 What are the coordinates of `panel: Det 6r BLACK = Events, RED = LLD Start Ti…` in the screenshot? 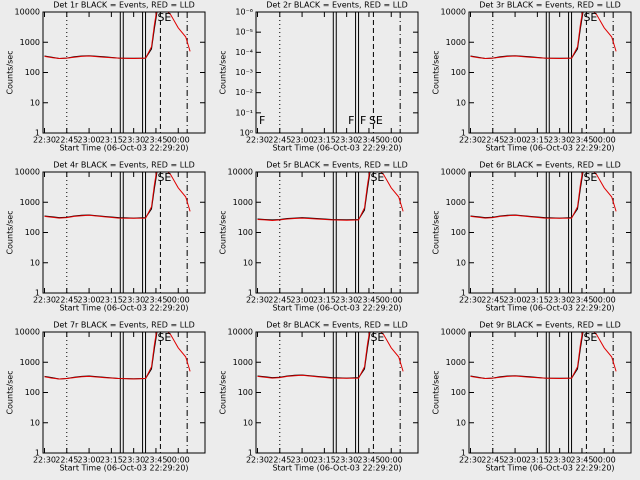 It's located at (532, 237).